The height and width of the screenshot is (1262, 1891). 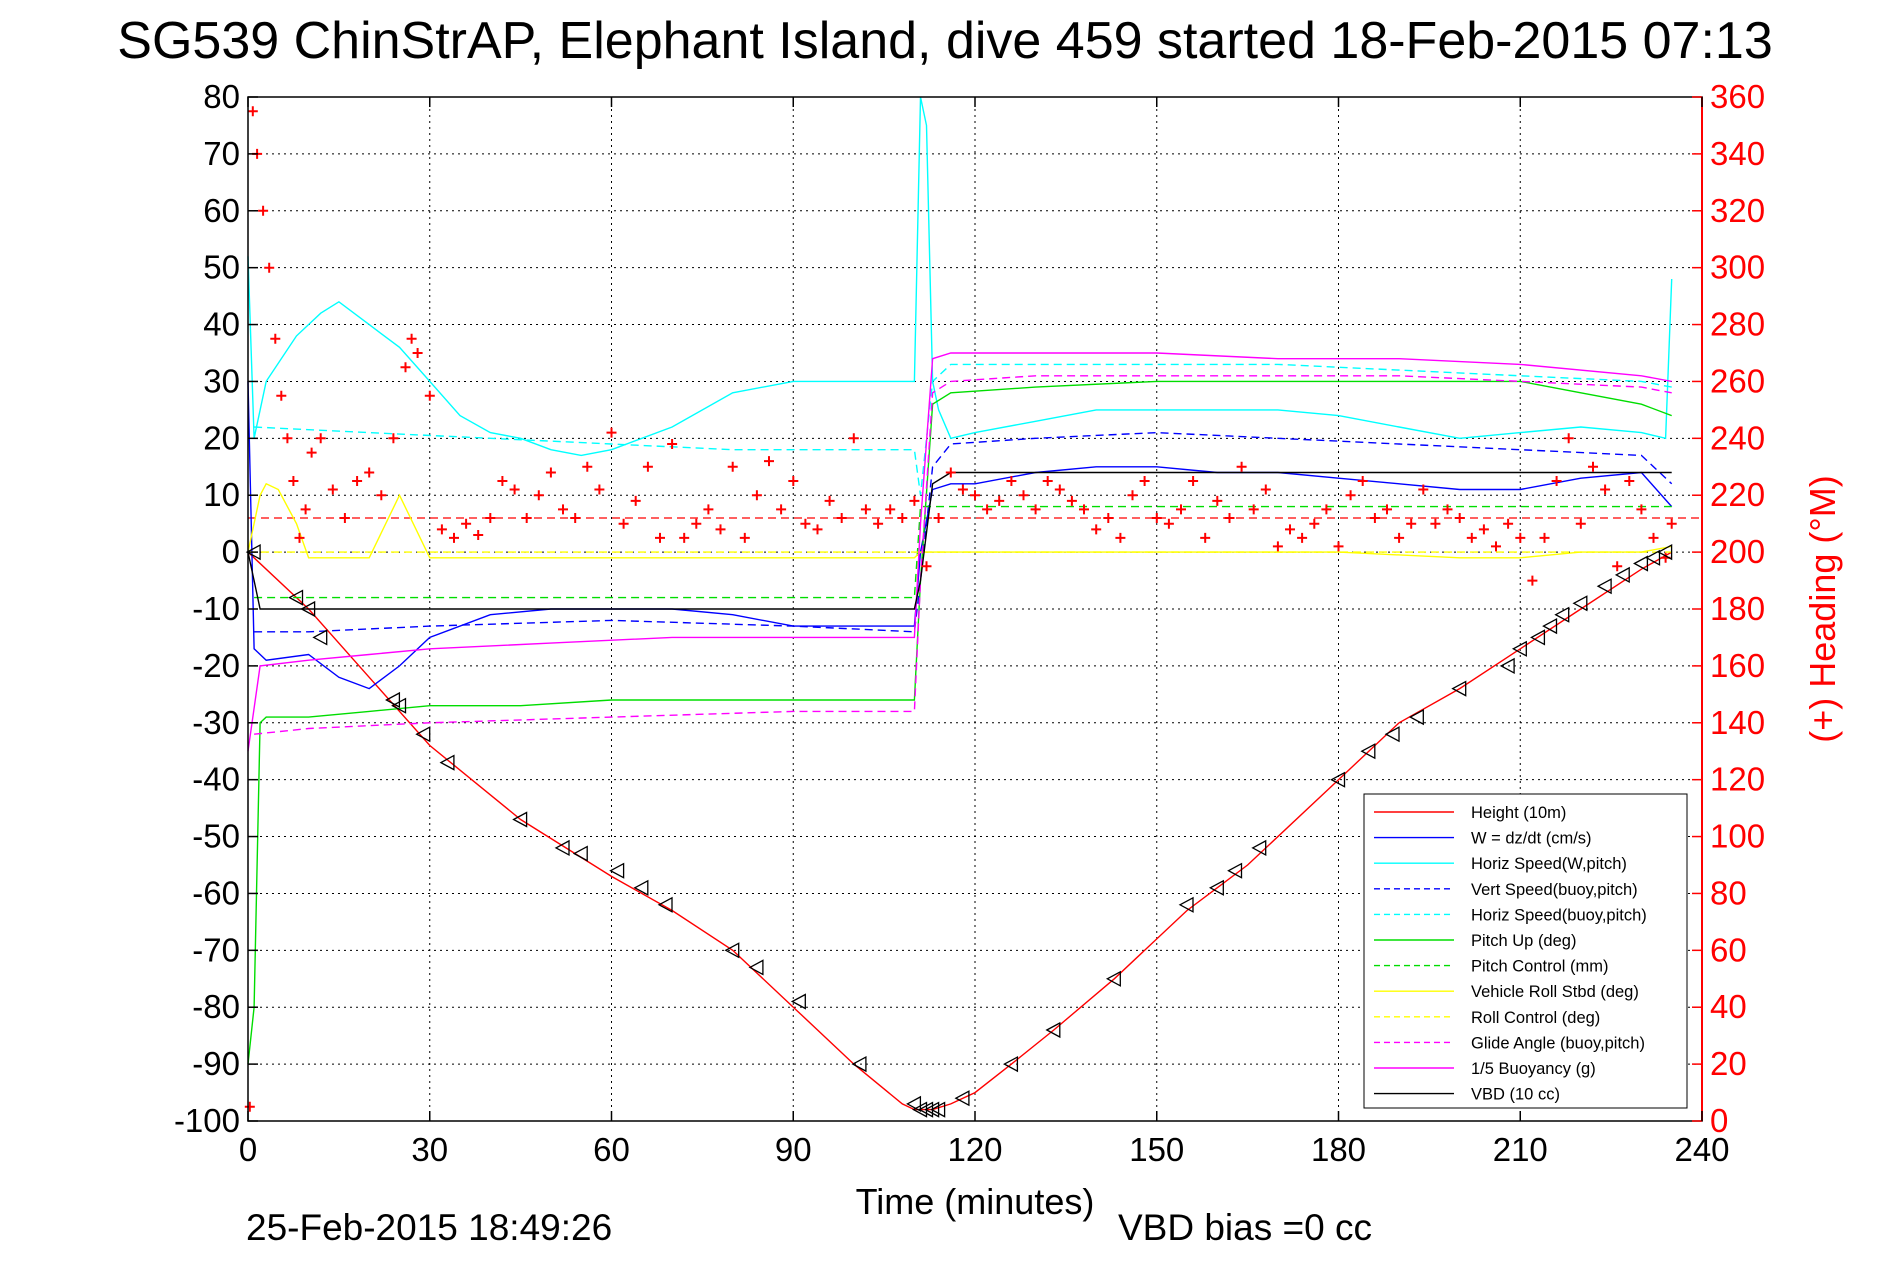 I want to click on footer-timestamp: 25-Feb-2015 18:49:26, so click(x=429, y=1227).